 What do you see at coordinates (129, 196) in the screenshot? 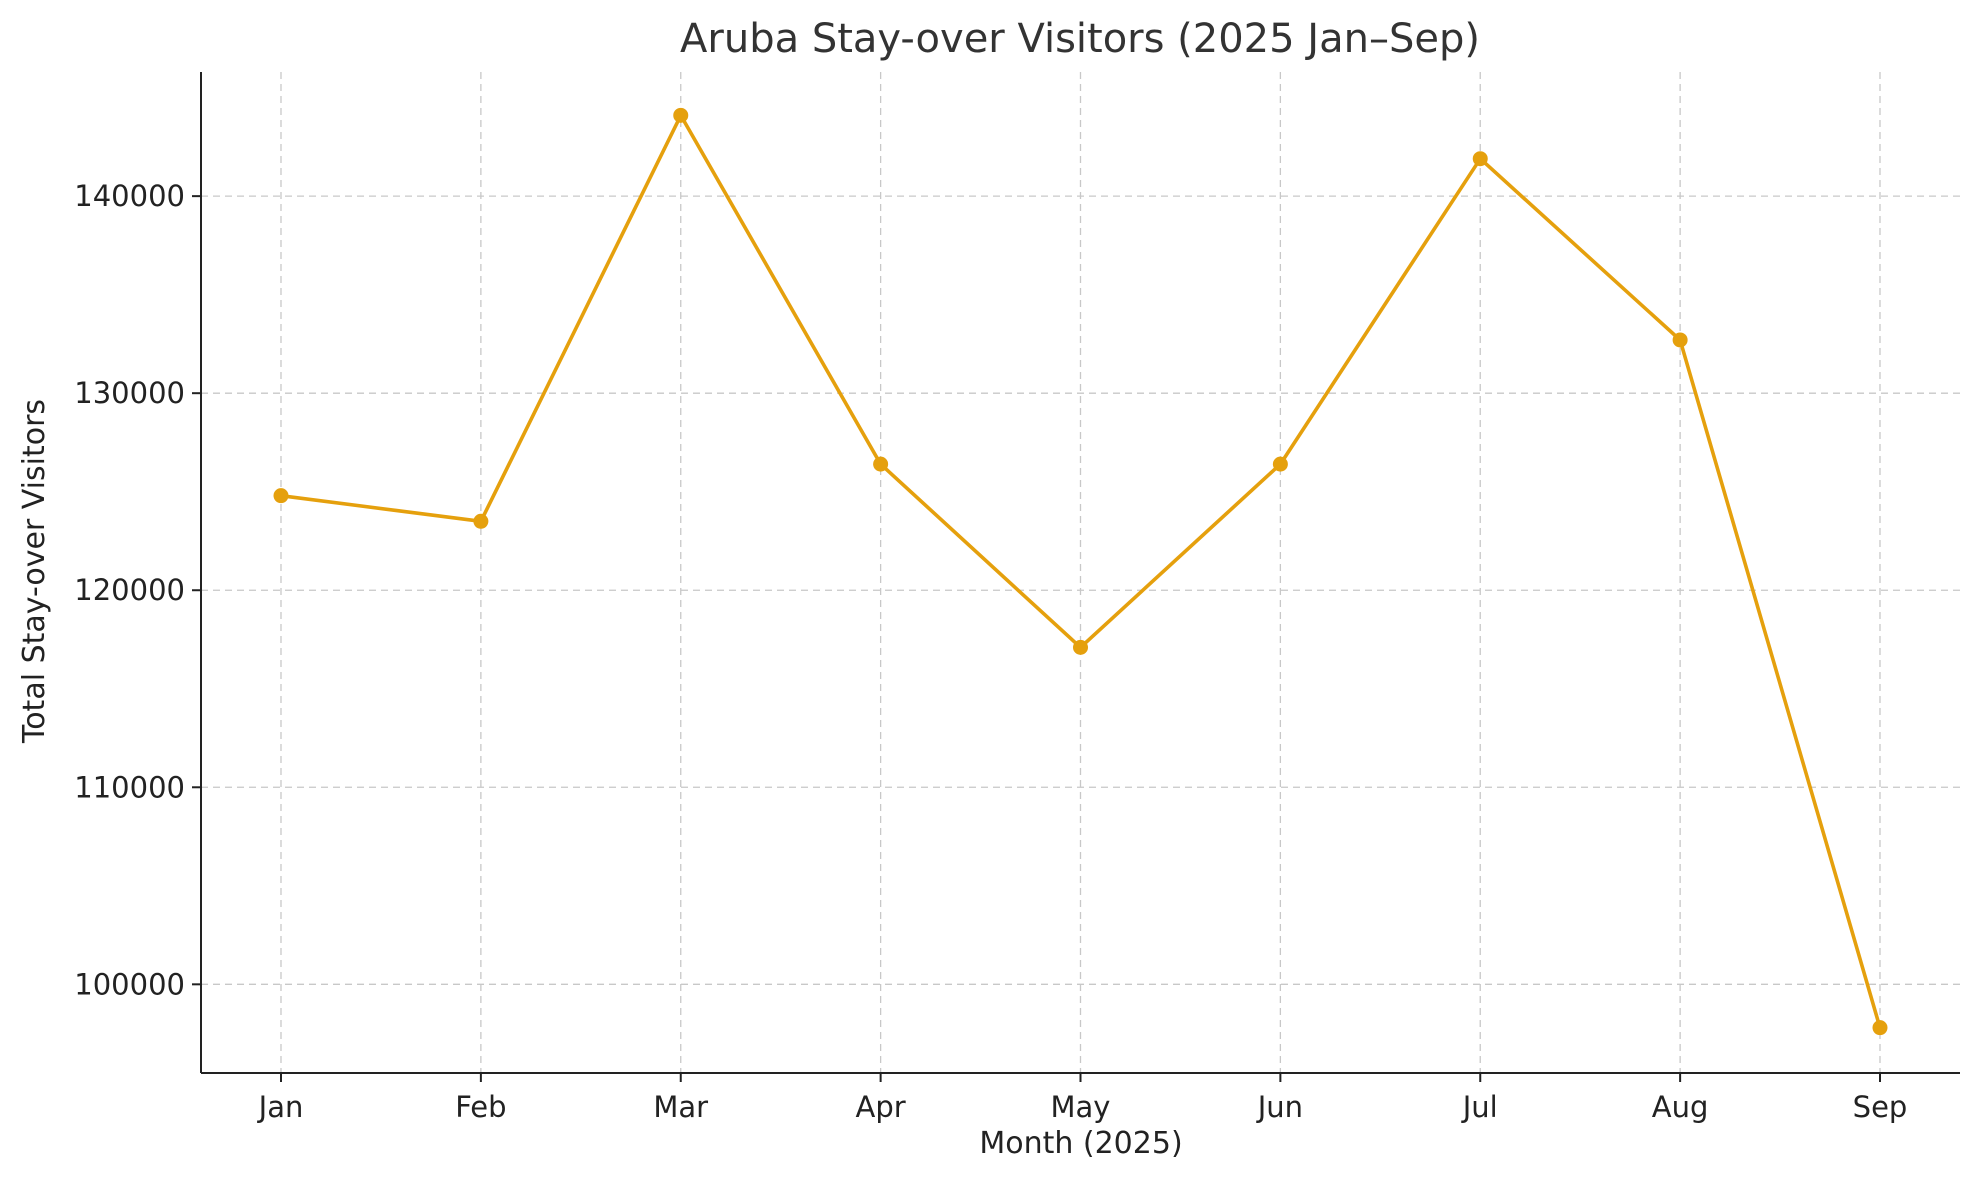
I see `y-tick-label: 140000` at bounding box center [129, 196].